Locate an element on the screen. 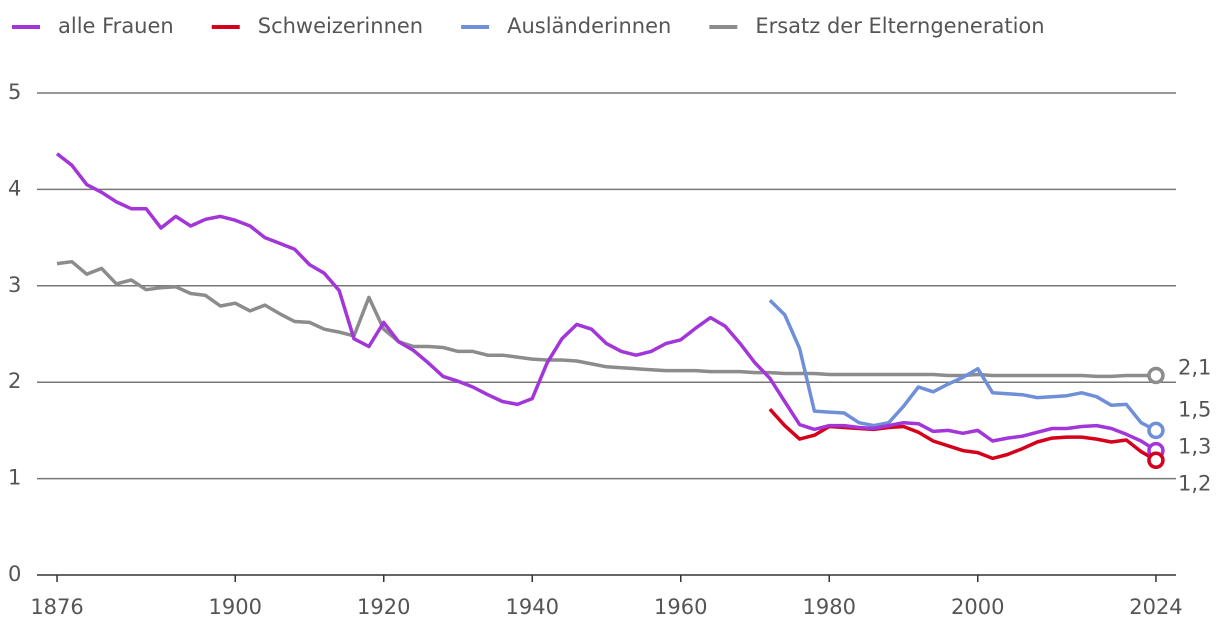 The image size is (1220, 644). y-tick-label: 1 is located at coordinates (14, 478).